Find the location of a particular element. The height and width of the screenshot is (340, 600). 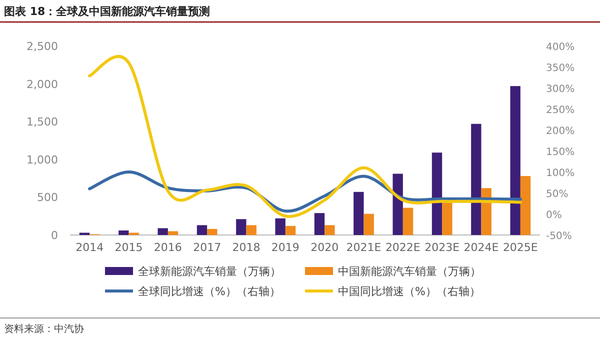

legend-label: 中国新能源汽车销量（万辆） is located at coordinates (409, 271).